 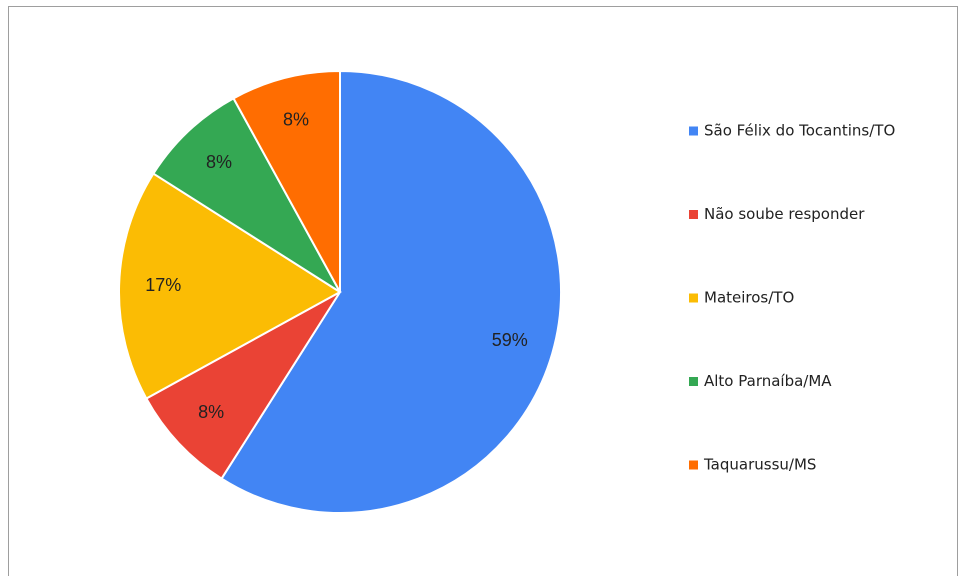 What do you see at coordinates (163, 285) in the screenshot?
I see `data-label: 17%` at bounding box center [163, 285].